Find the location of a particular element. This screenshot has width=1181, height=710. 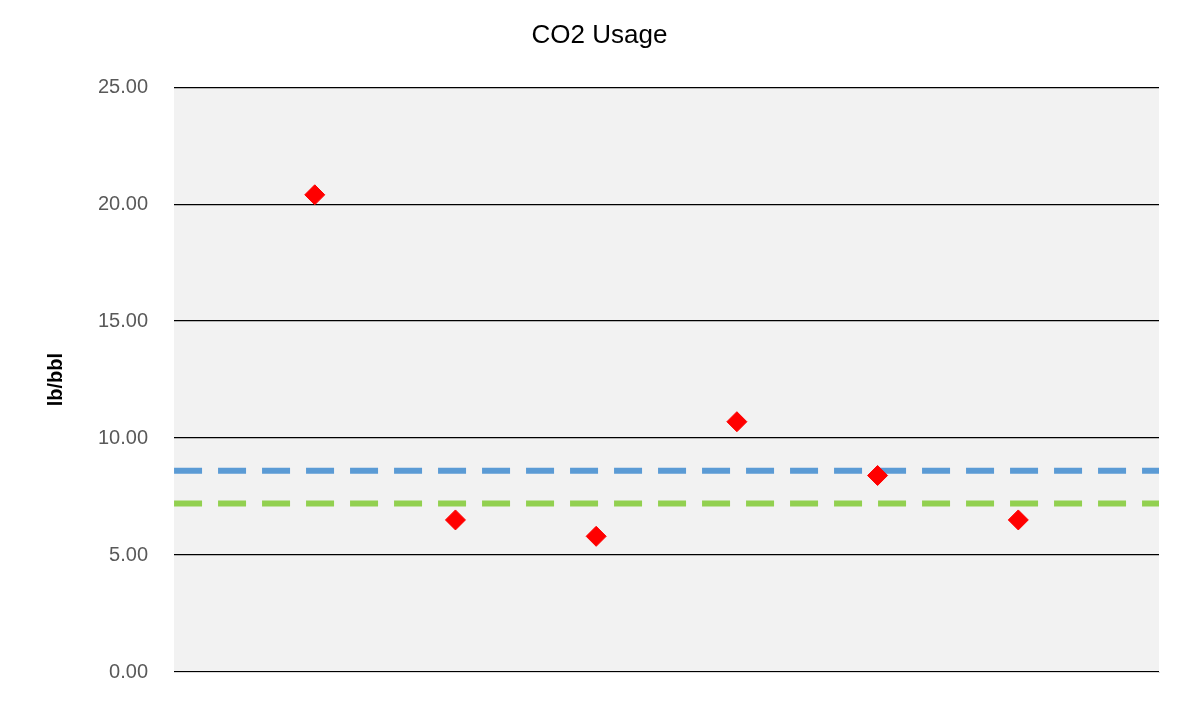

y-axis-title: lb/bbl is located at coordinates (54, 379).